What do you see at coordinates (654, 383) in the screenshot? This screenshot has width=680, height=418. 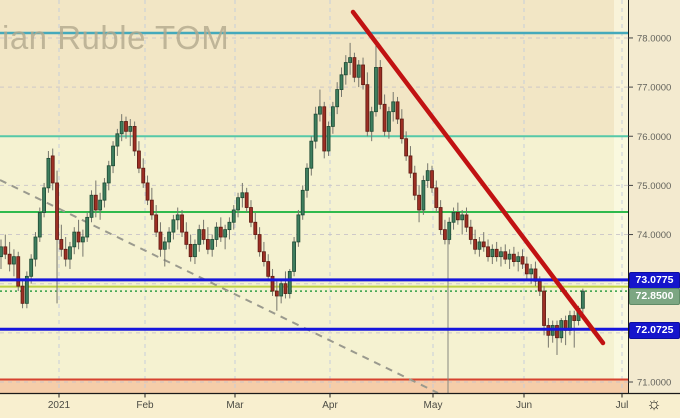 I see `price-axis-label: 71.0000` at bounding box center [654, 383].